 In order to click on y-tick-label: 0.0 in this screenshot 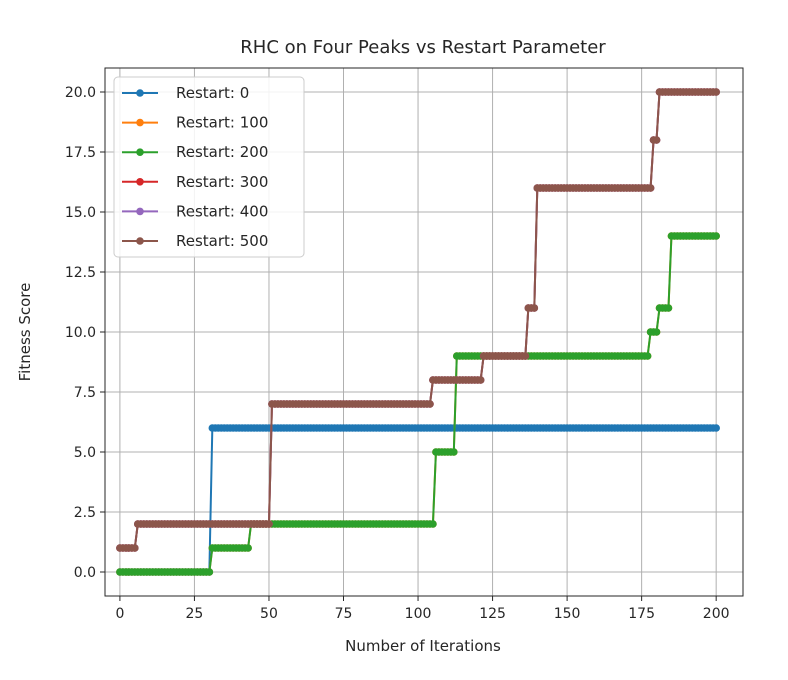, I will do `click(85, 573)`.